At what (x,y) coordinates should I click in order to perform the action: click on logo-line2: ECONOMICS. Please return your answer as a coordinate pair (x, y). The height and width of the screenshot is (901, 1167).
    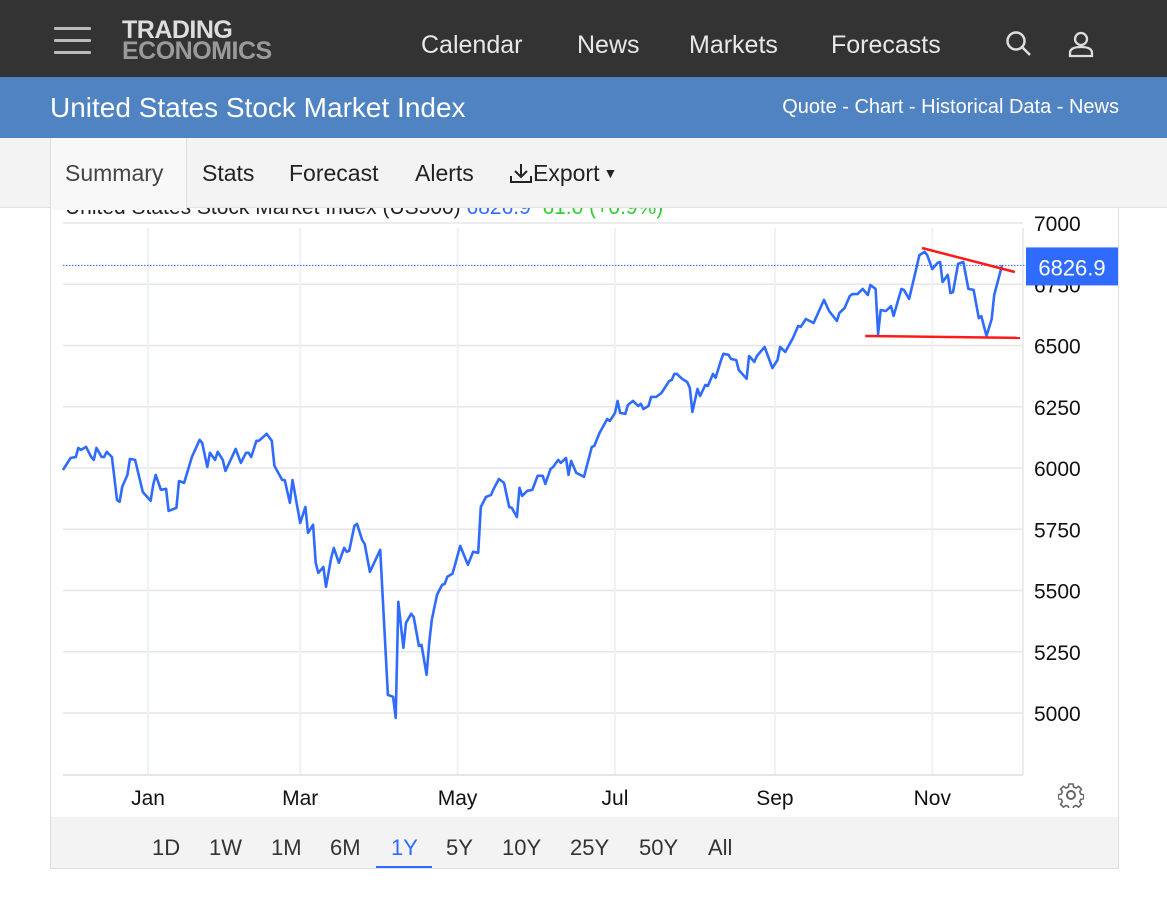
    Looking at the image, I should click on (197, 51).